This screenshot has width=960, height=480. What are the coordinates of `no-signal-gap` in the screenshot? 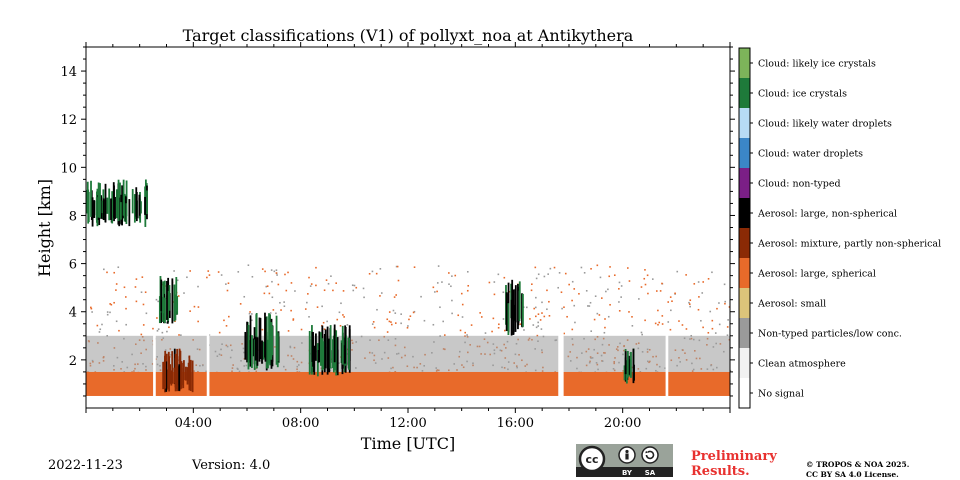 It's located at (561, 364).